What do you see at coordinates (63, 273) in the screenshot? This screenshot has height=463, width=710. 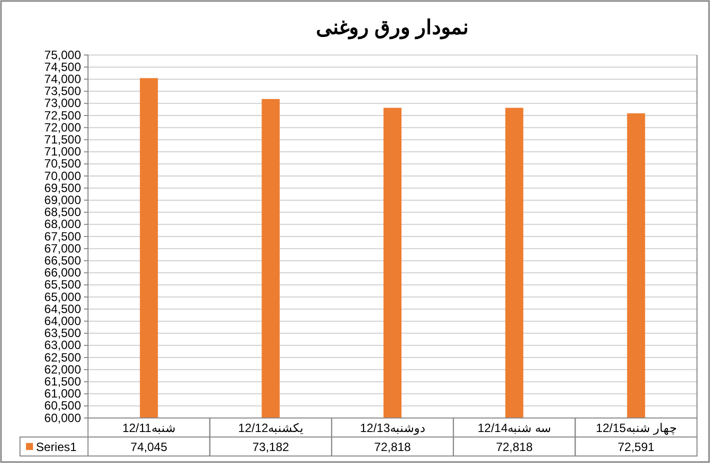 I see `y-tick-label: 66,000` at bounding box center [63, 273].